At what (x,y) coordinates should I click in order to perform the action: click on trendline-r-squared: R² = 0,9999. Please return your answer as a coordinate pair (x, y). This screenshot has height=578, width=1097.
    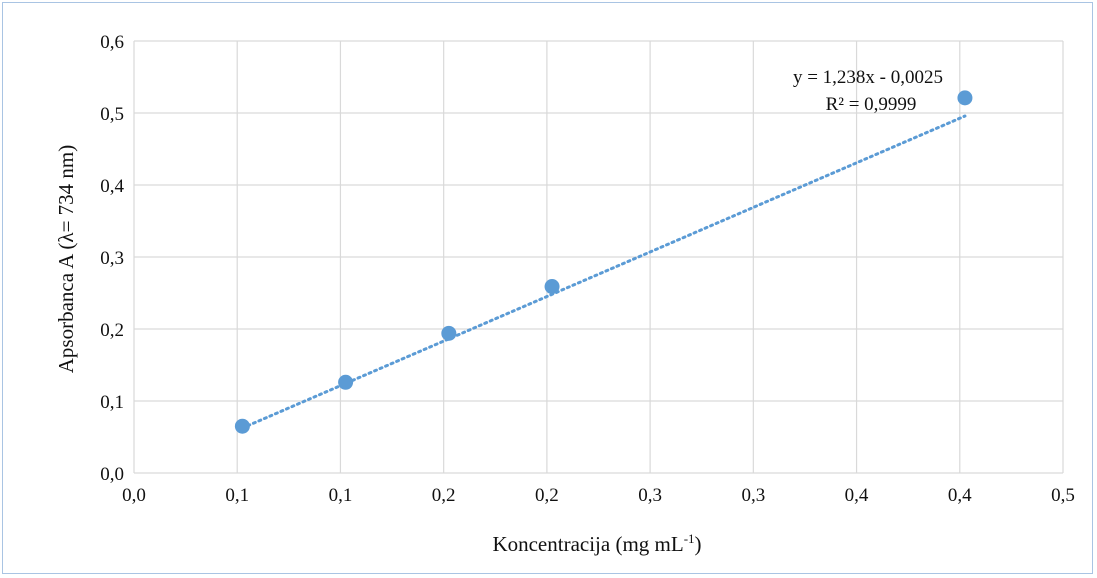
    Looking at the image, I should click on (871, 104).